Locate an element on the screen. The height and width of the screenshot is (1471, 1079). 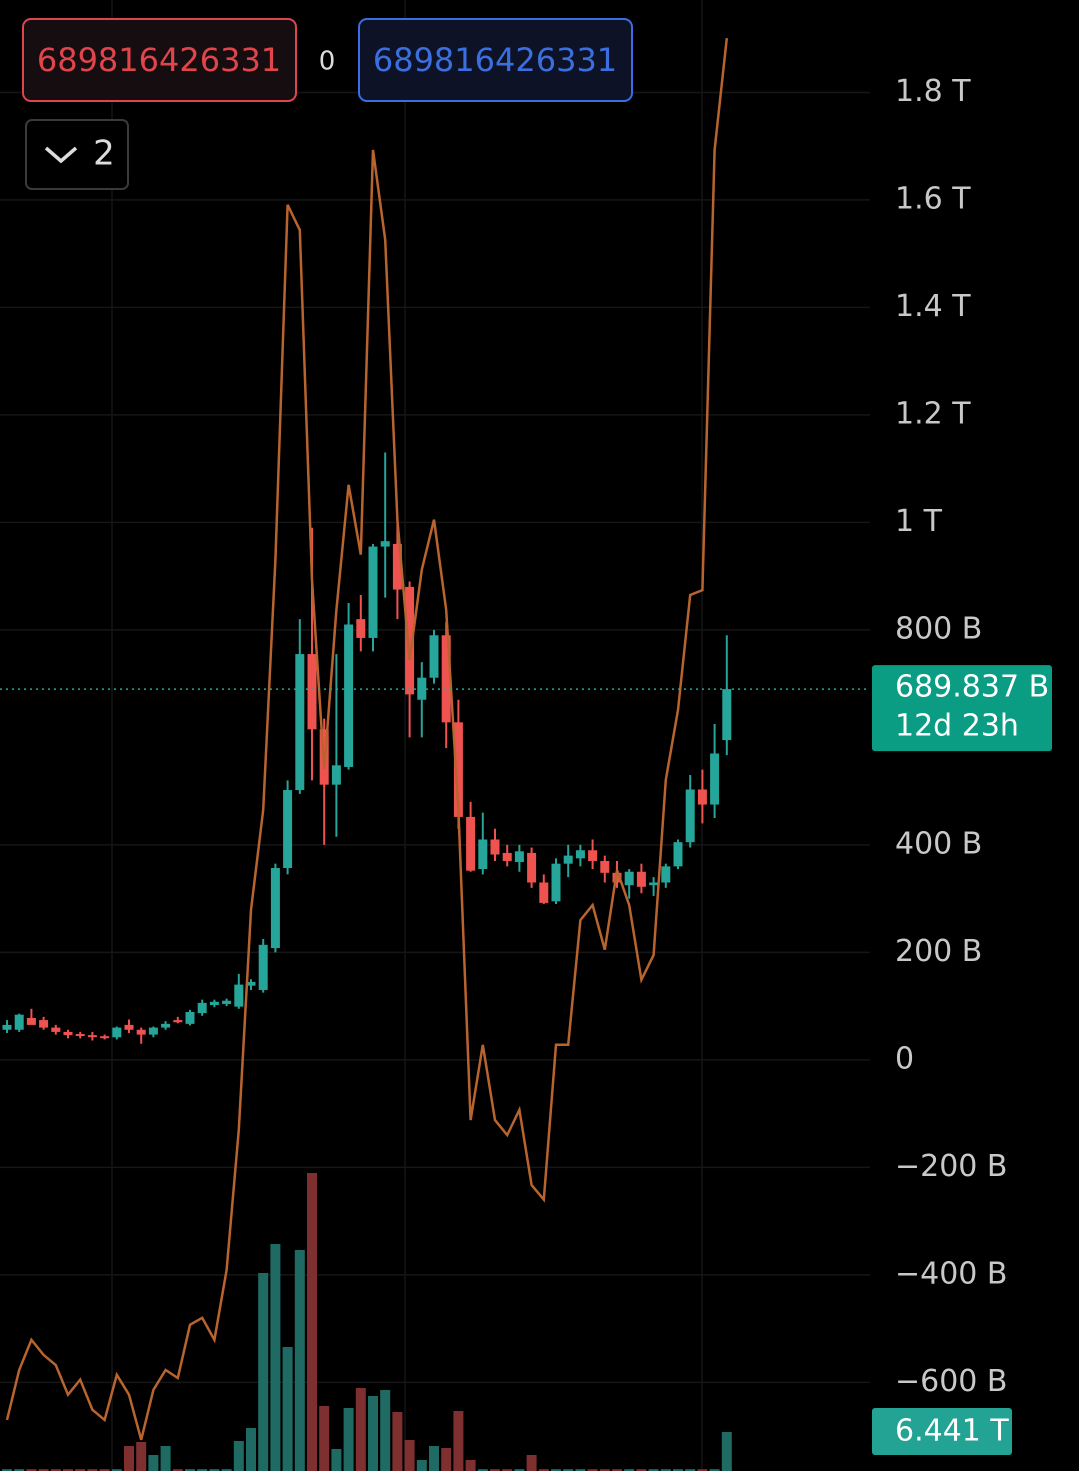
volume-pane is located at coordinates (367, 1321).